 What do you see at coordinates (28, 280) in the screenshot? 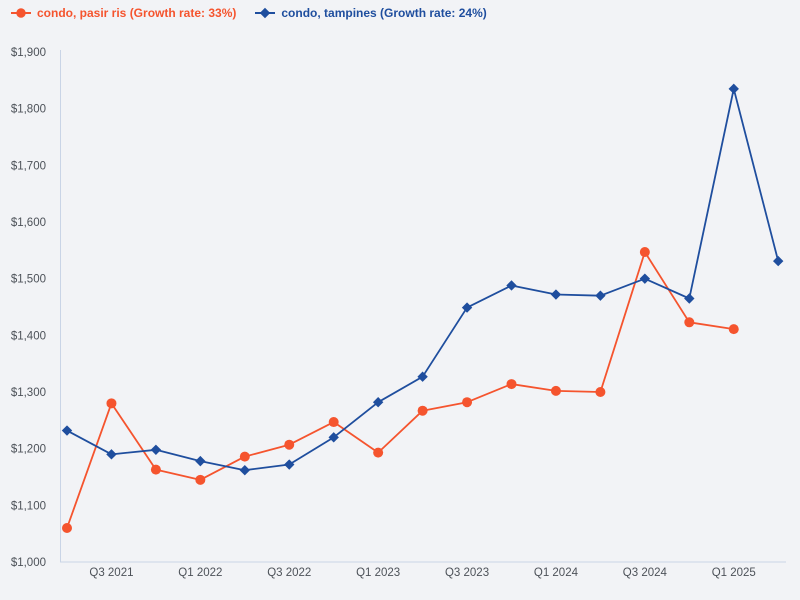
I see `y-tick-label: $1,500` at bounding box center [28, 280].